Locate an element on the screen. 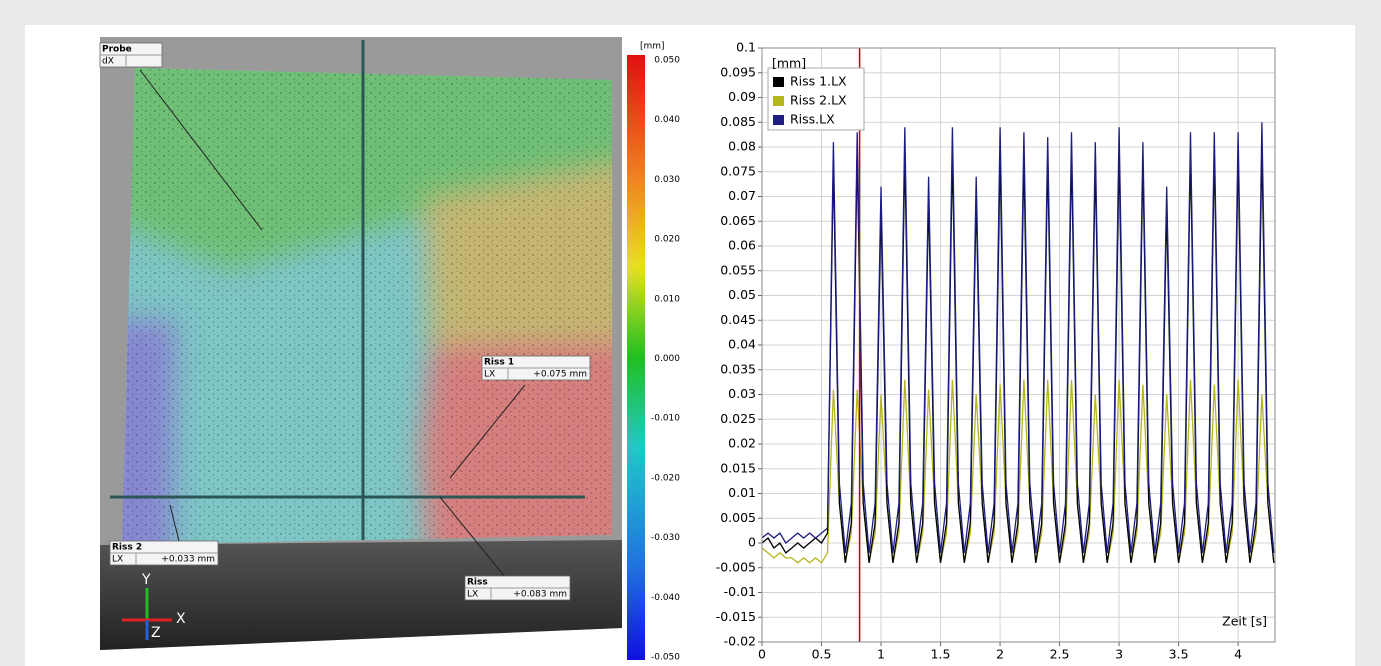 The height and width of the screenshot is (666, 1381). colorbar-label: 0.020 is located at coordinates (667, 240).